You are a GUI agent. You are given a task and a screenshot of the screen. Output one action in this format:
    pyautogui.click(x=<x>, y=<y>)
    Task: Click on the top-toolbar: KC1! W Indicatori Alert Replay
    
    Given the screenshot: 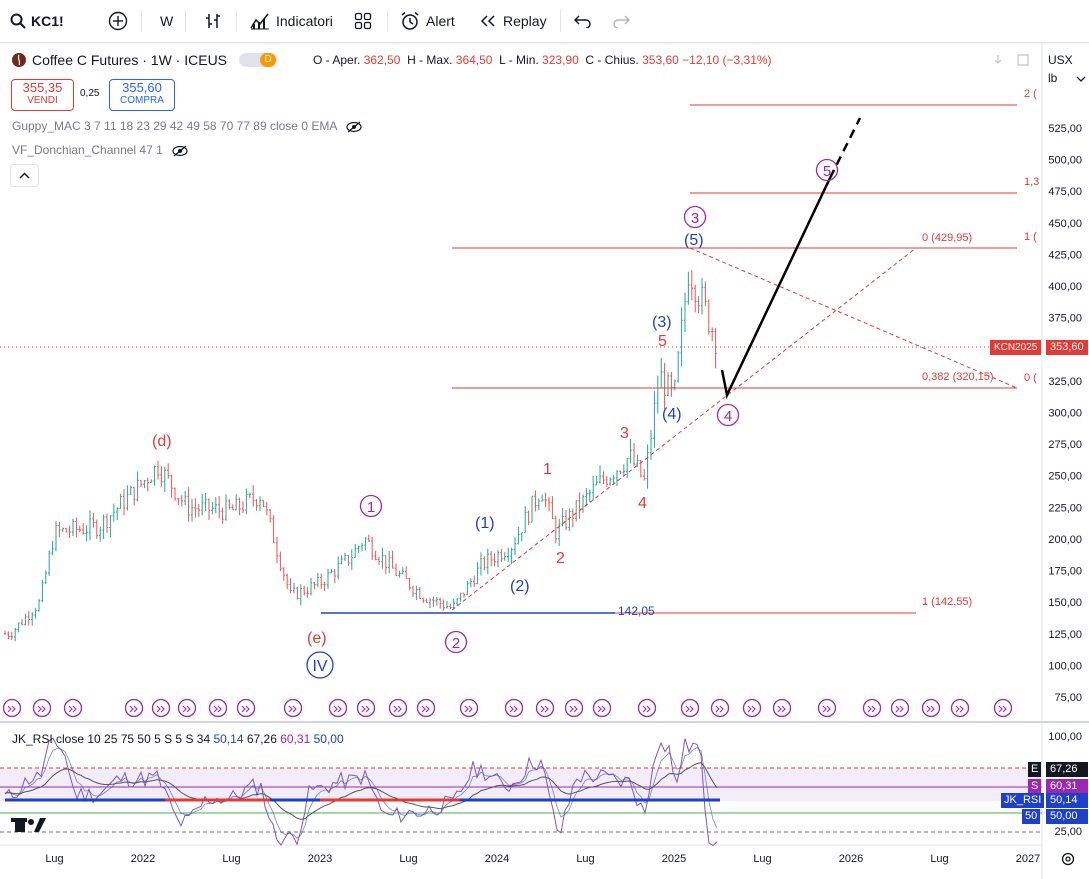 What is the action you would take?
    pyautogui.click(x=544, y=21)
    